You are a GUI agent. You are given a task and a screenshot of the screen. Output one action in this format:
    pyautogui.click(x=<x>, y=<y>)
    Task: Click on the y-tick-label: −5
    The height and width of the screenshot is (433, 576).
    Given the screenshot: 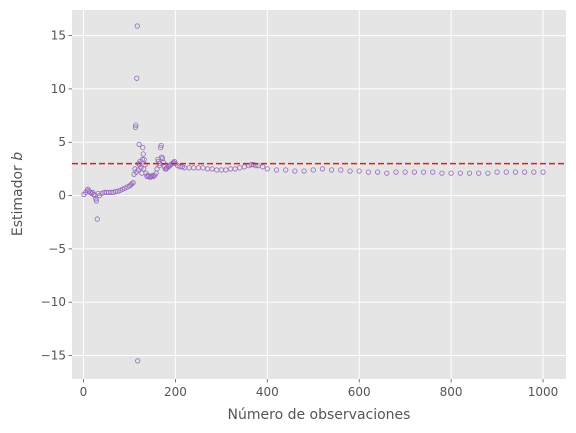 What is the action you would take?
    pyautogui.click(x=57, y=249)
    